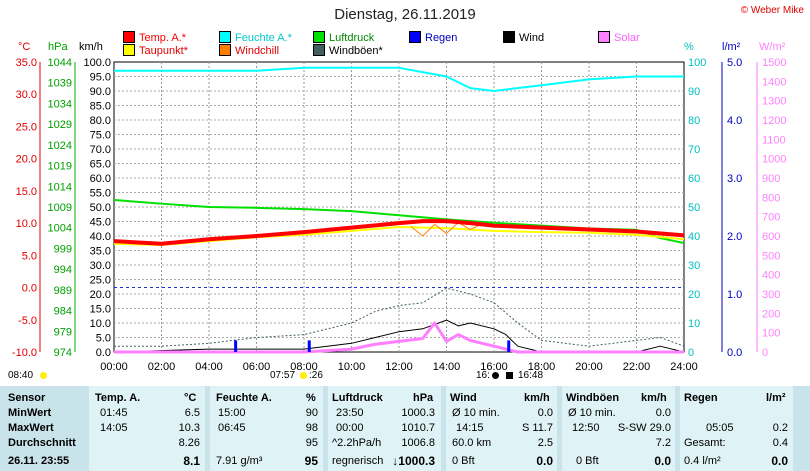 The image size is (810, 471). What do you see at coordinates (311, 413) in the screenshot?
I see `humidity-min: 90` at bounding box center [311, 413].